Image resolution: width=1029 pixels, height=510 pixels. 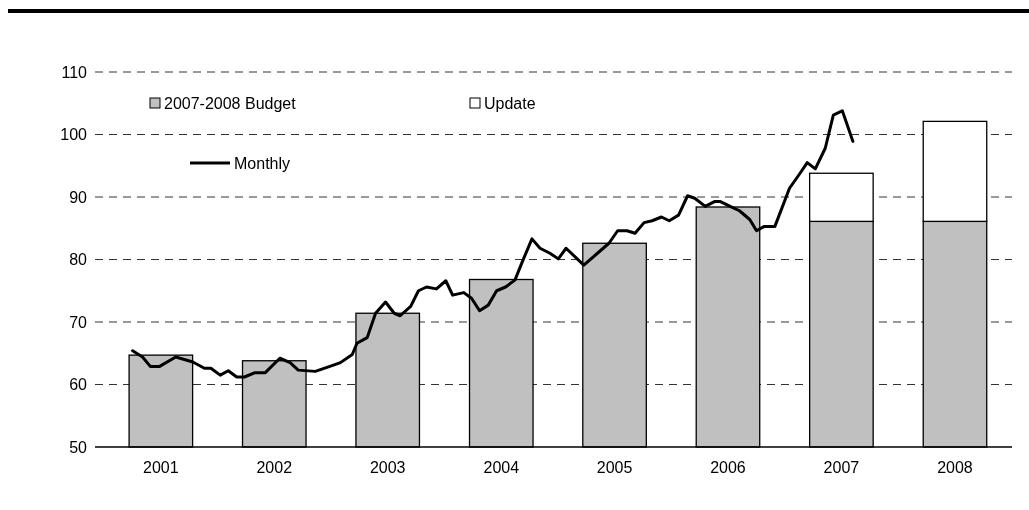 What do you see at coordinates (78, 197) in the screenshot?
I see `y-tick-label: 90` at bounding box center [78, 197].